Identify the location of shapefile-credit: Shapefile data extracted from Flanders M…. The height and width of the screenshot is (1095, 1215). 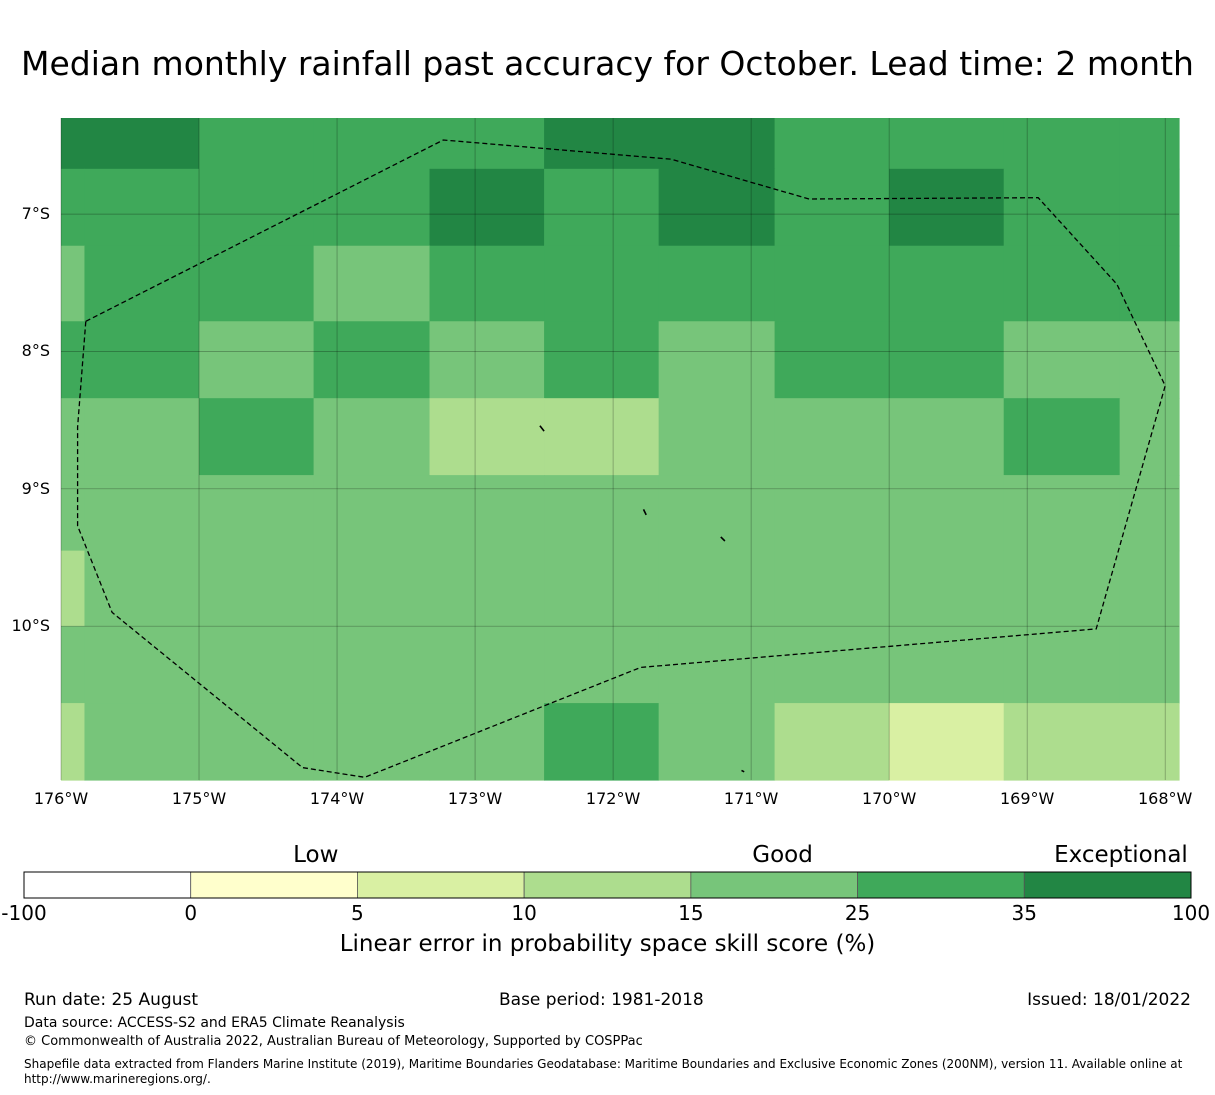
(603, 1064).